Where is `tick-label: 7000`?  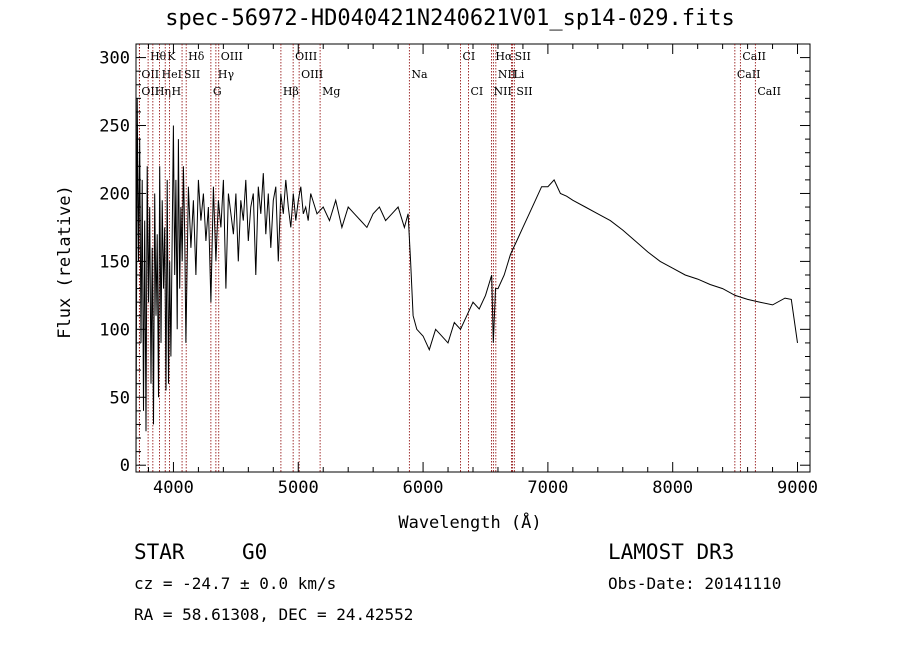 tick-label: 7000 is located at coordinates (547, 488).